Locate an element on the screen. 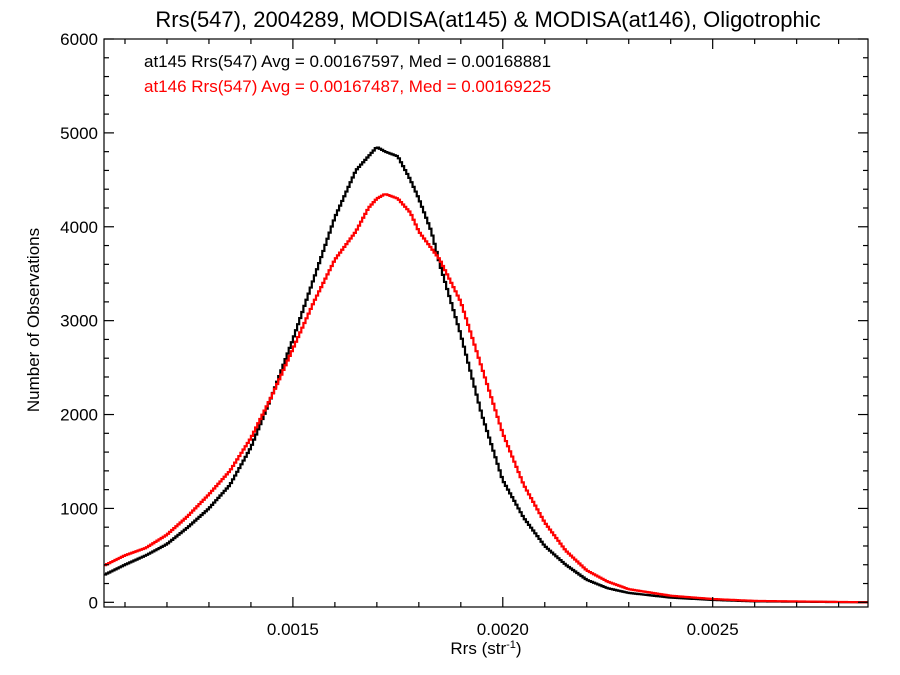 The width and height of the screenshot is (900, 675). y-tick-label: 3000 is located at coordinates (79, 321).